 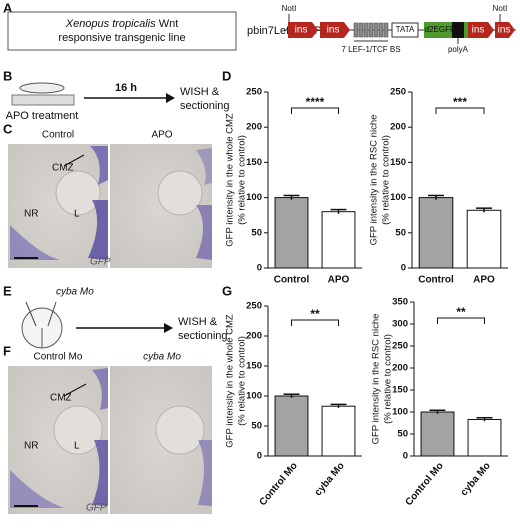 I want to click on gfp-label: d2EGFP, so click(x=440, y=29).